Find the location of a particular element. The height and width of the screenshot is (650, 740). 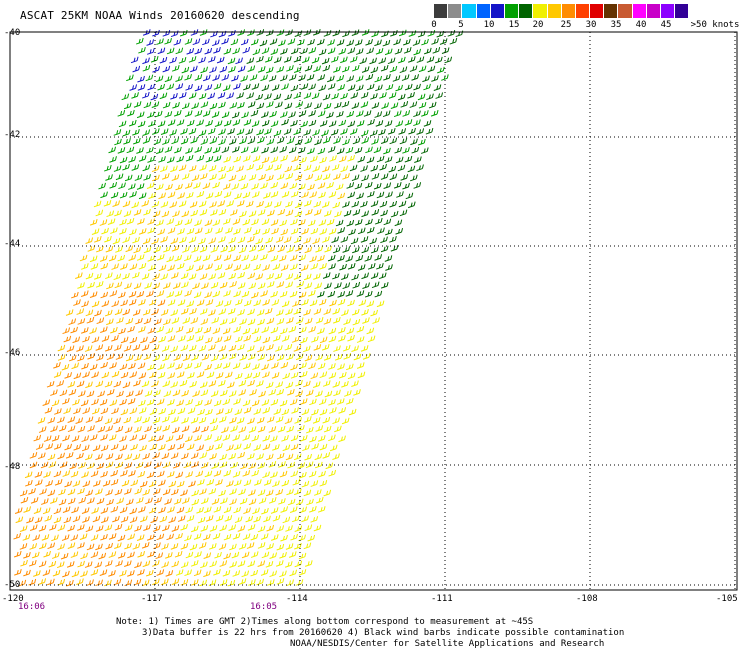

wind-speed-color-scale: 0 5 10 15 20 25 30 35 40 45 >50 knots is located at coordinates (579, 19).